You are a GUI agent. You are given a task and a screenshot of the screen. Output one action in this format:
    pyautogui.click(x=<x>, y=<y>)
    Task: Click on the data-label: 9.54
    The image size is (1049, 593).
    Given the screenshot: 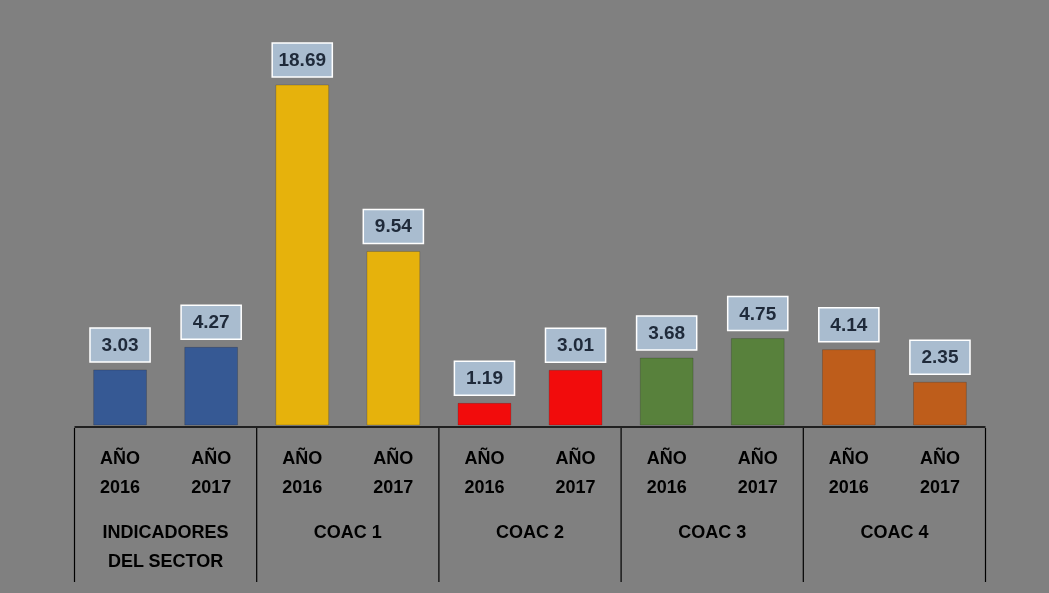 What is the action you would take?
    pyautogui.click(x=393, y=226)
    